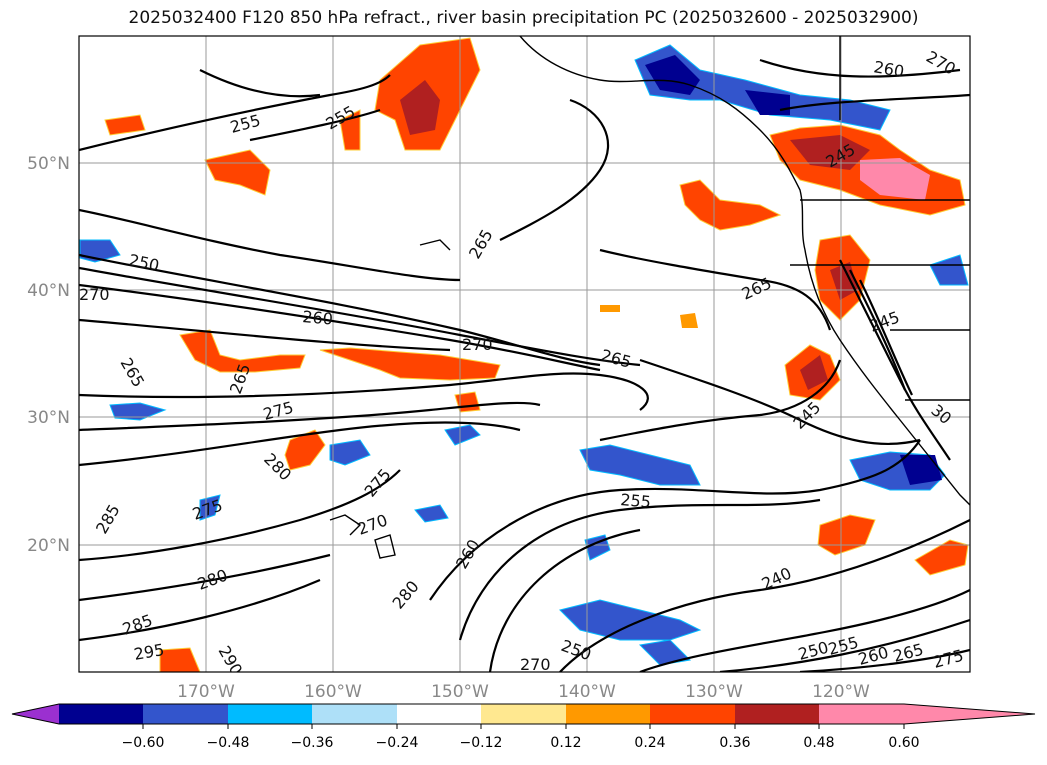 Image resolution: width=1047 pixels, height=765 pixels. What do you see at coordinates (312, 743) in the screenshot?
I see `colorbar-tick-label: −0.36` at bounding box center [312, 743].